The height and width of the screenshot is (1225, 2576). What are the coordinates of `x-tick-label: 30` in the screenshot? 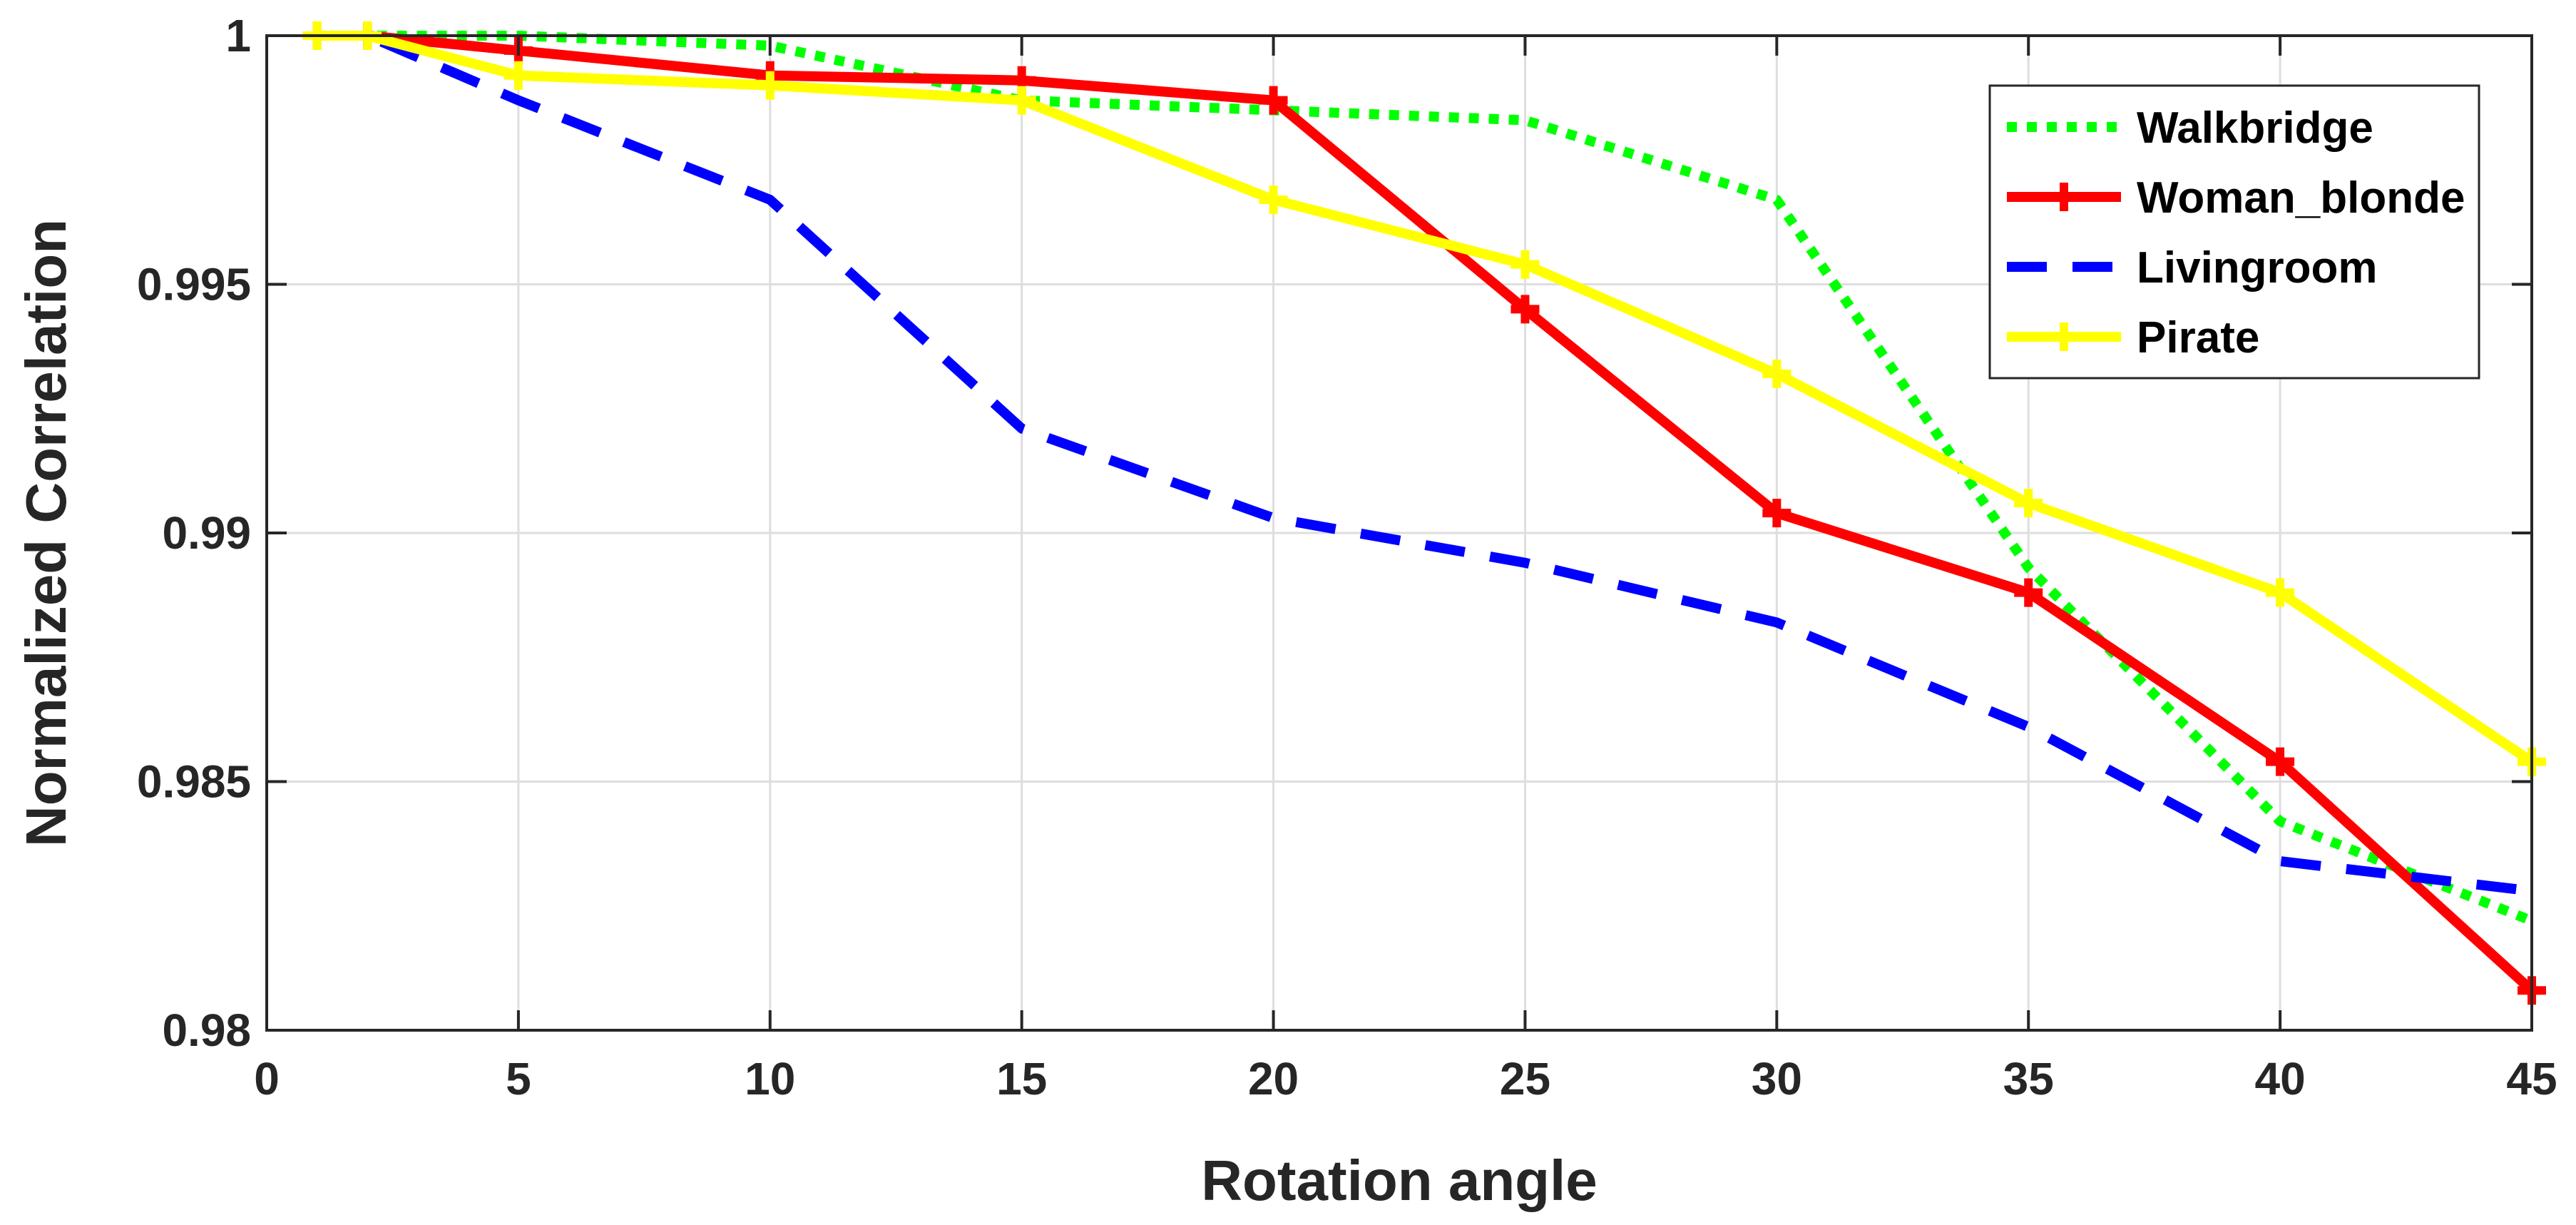 It's located at (1777, 1078).